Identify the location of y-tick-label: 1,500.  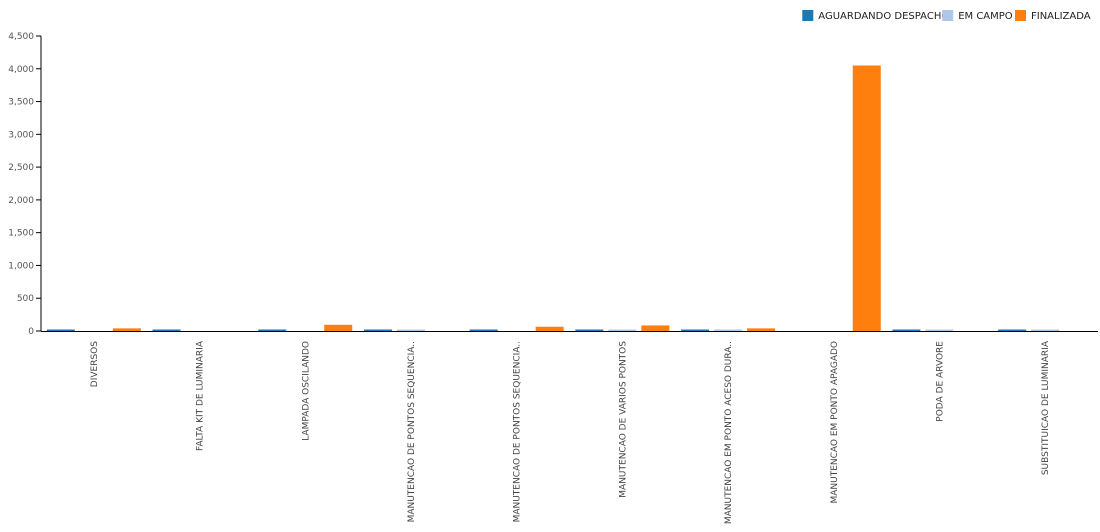
(21, 234).